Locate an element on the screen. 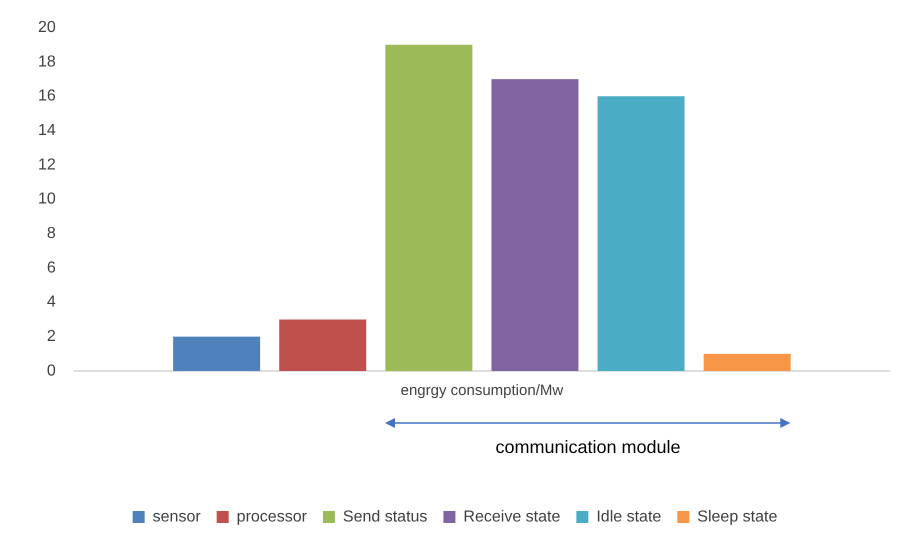 This screenshot has height=545, width=908. y-tick-label: 18 is located at coordinates (47, 61).